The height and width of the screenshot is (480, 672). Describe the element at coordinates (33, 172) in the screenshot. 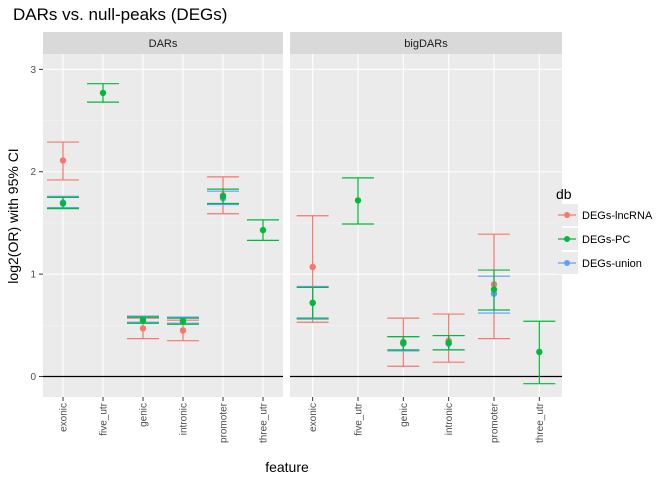

I see `y-tick-label: 2` at that location.